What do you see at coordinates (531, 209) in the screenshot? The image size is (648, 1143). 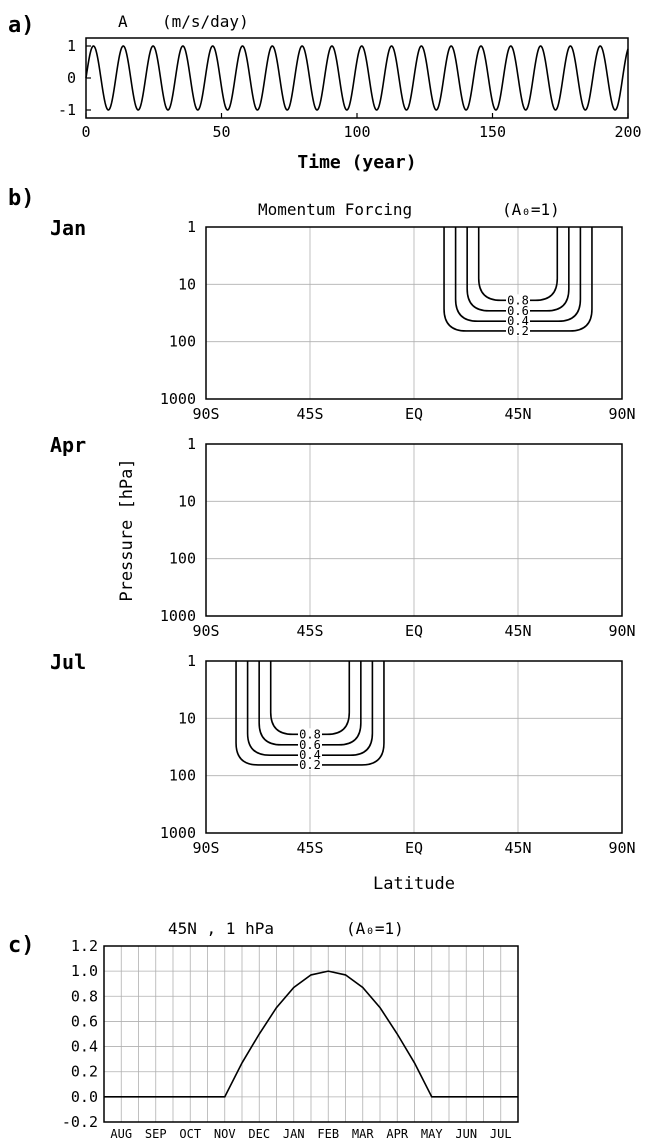 I see `panel-b-title-param: (A₀=1)` at bounding box center [531, 209].